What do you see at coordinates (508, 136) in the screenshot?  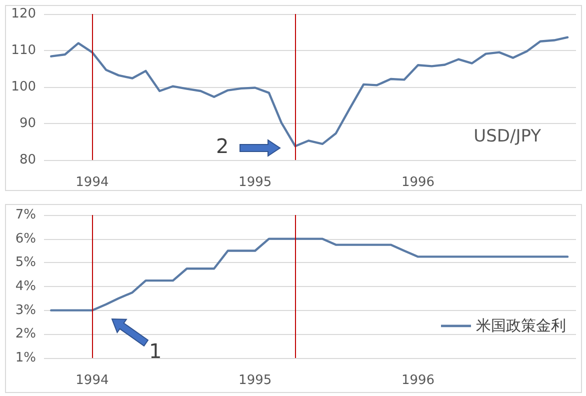 I see `text: USD/JPY` at bounding box center [508, 136].